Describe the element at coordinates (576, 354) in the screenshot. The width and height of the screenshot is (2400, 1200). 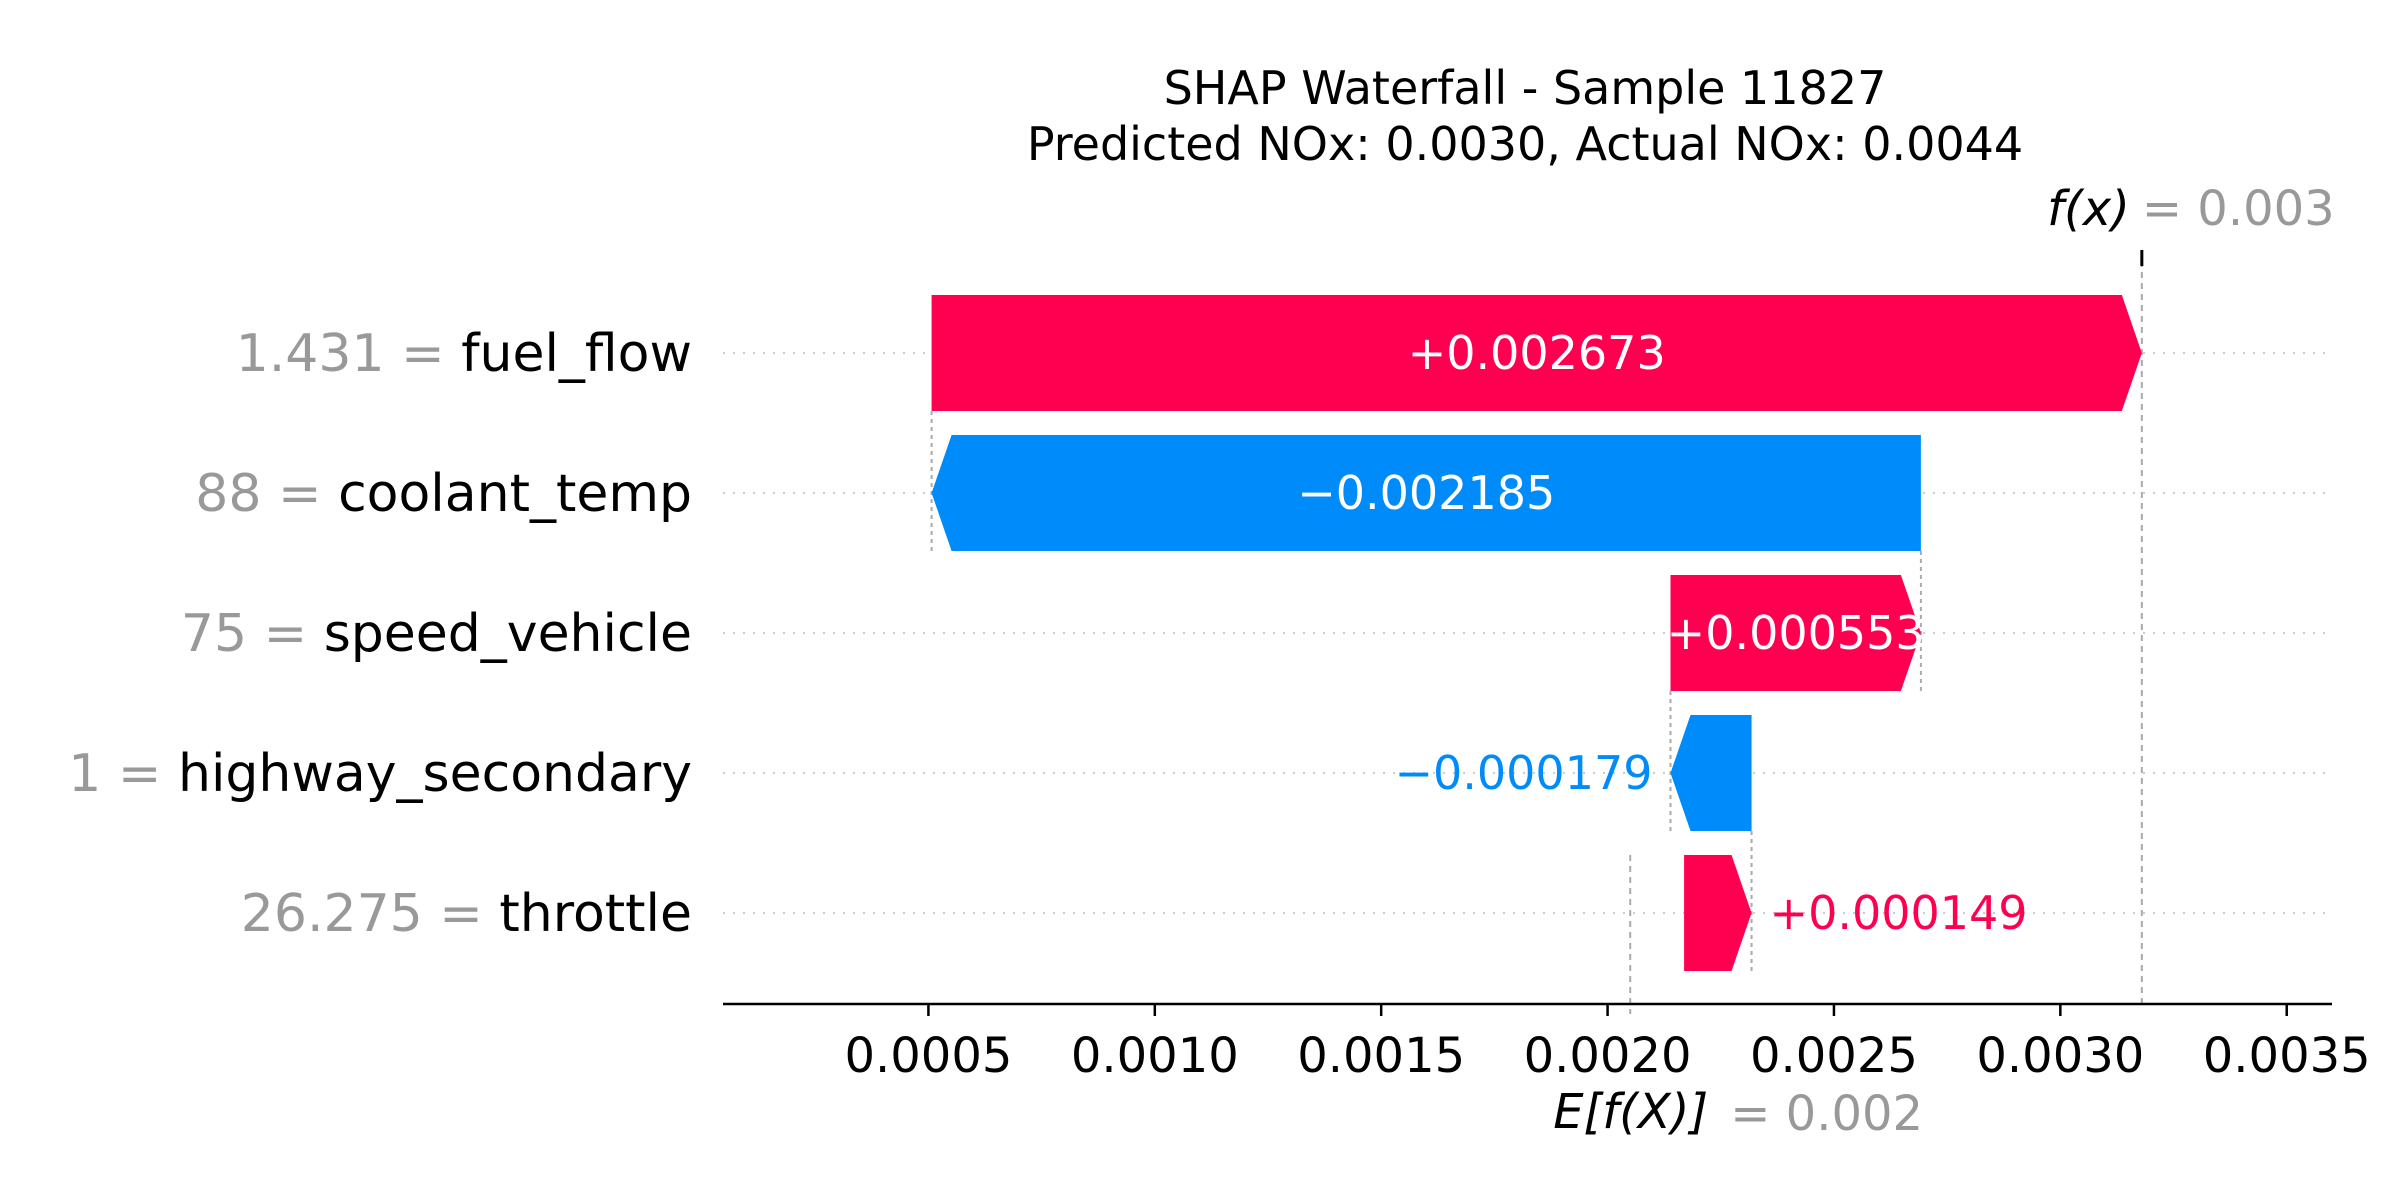
I see `feature-name: fuel_flow` at that location.